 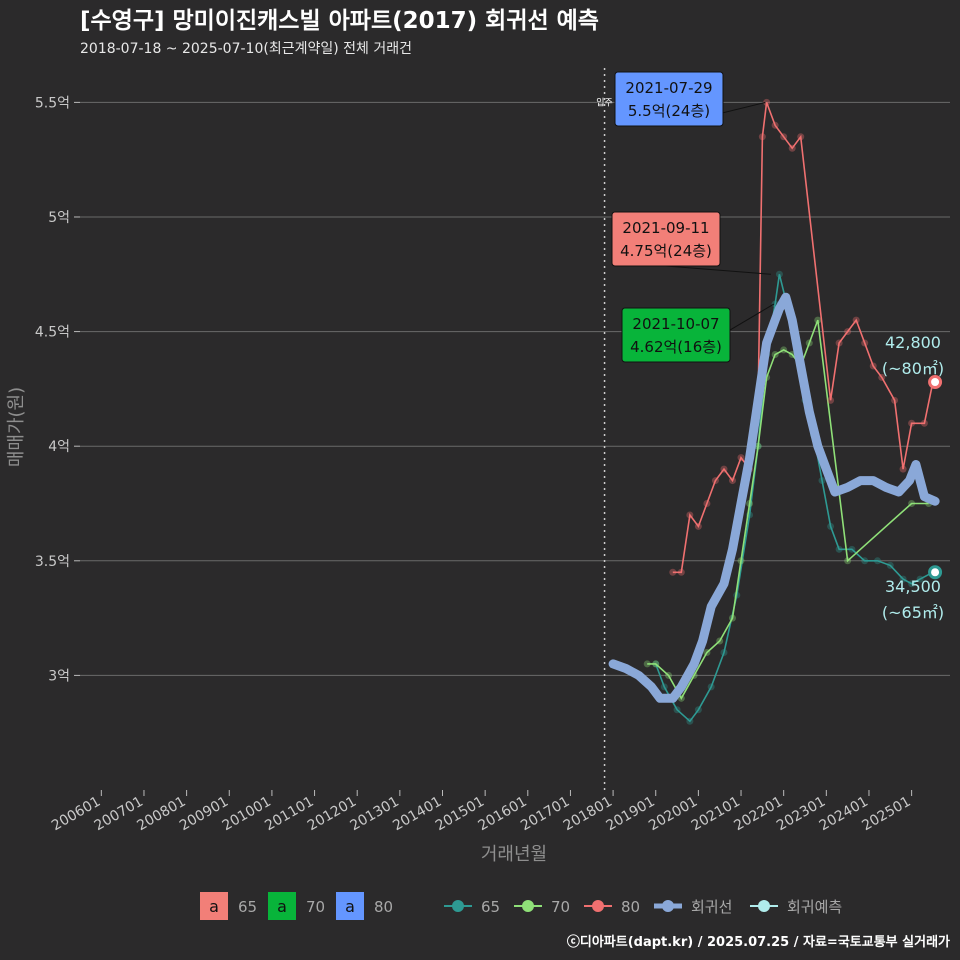 What do you see at coordinates (57, 389) in the screenshot?
I see `y-axis: 3억 3.5억 4억 4.5억 5억 5.5억` at bounding box center [57, 389].